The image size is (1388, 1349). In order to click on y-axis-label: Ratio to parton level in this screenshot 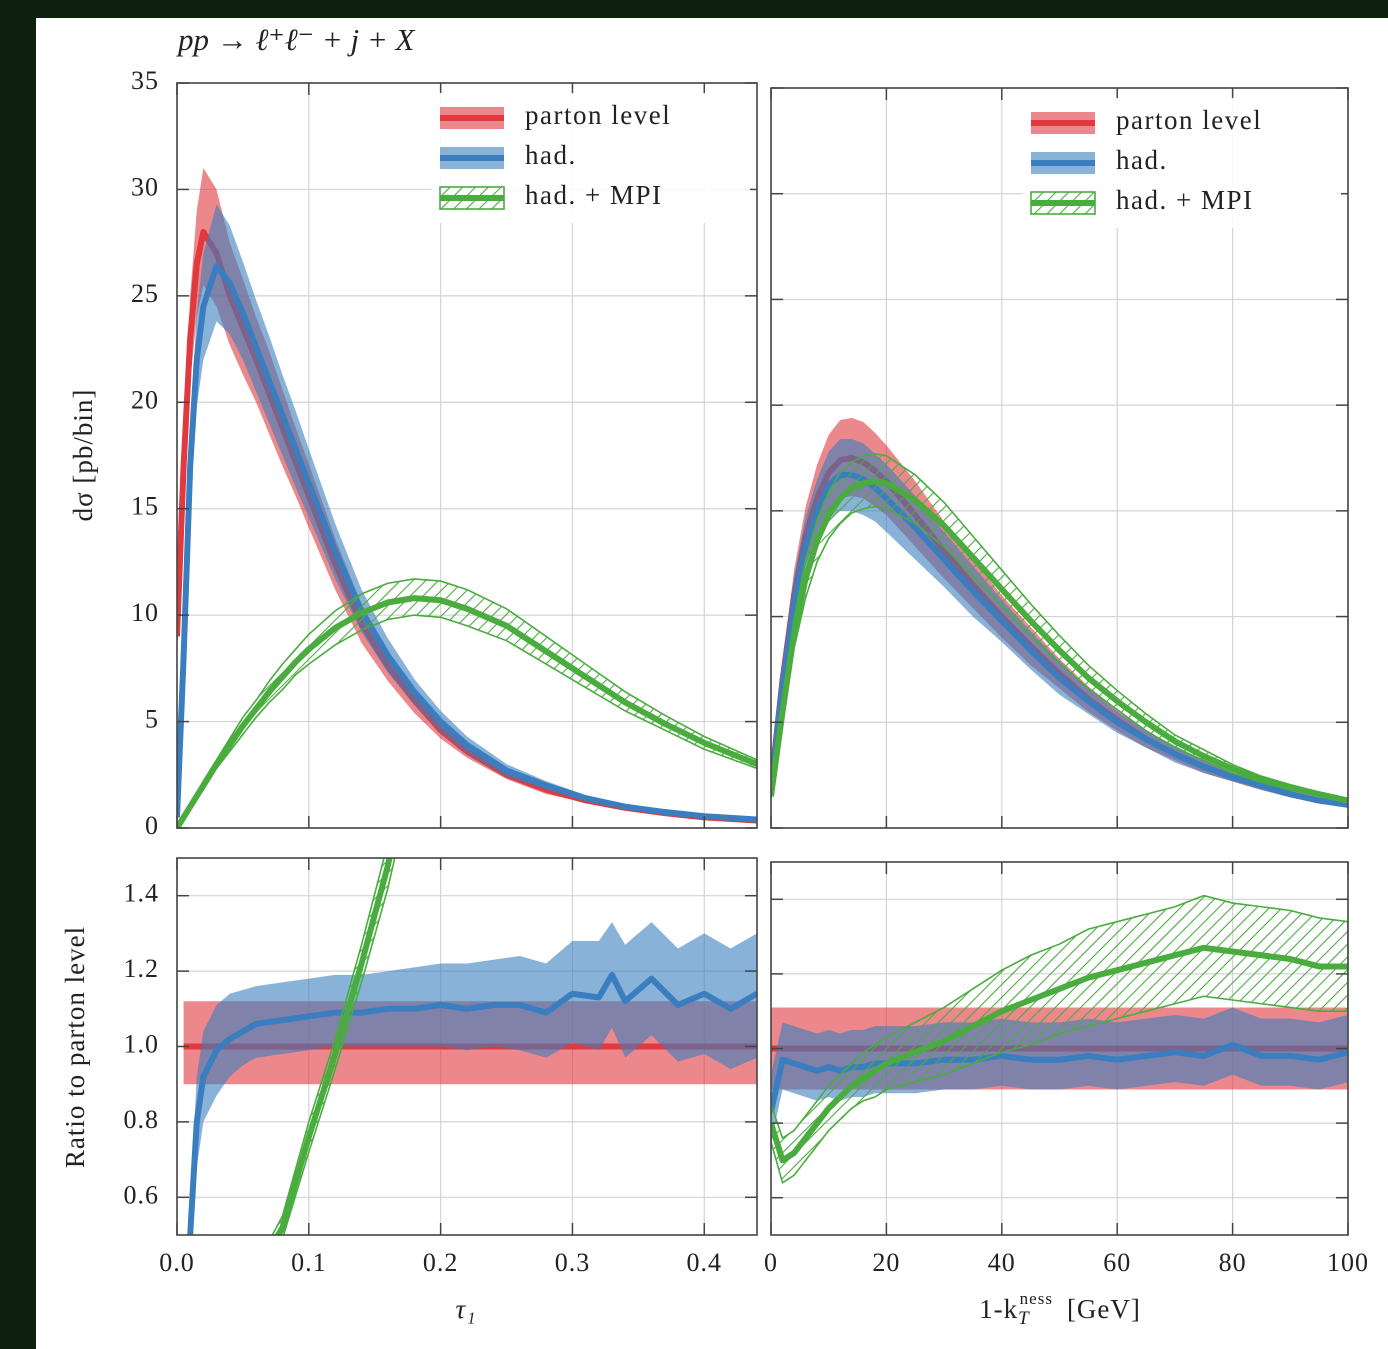, I will do `click(75, 1047)`.